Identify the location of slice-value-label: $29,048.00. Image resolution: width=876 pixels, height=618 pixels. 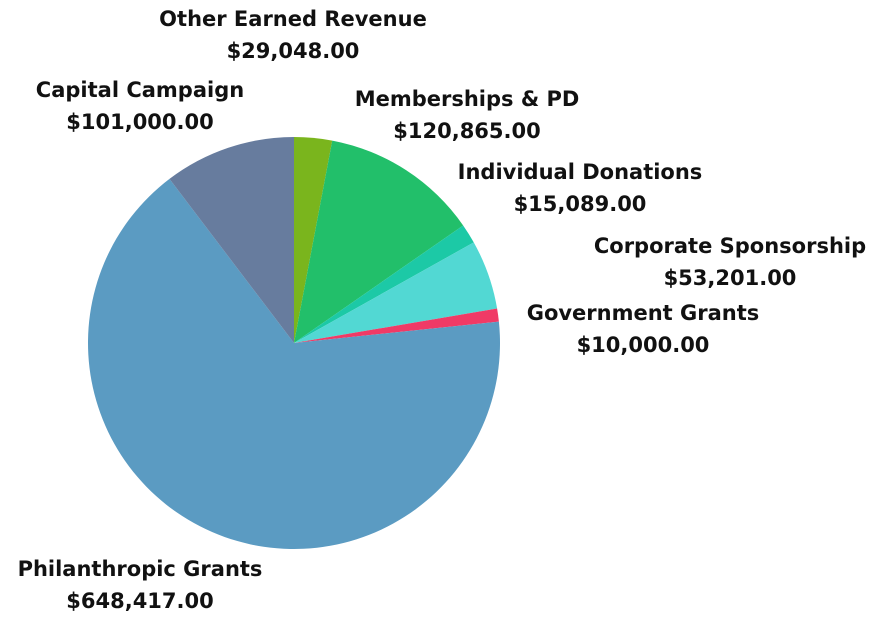
(293, 51).